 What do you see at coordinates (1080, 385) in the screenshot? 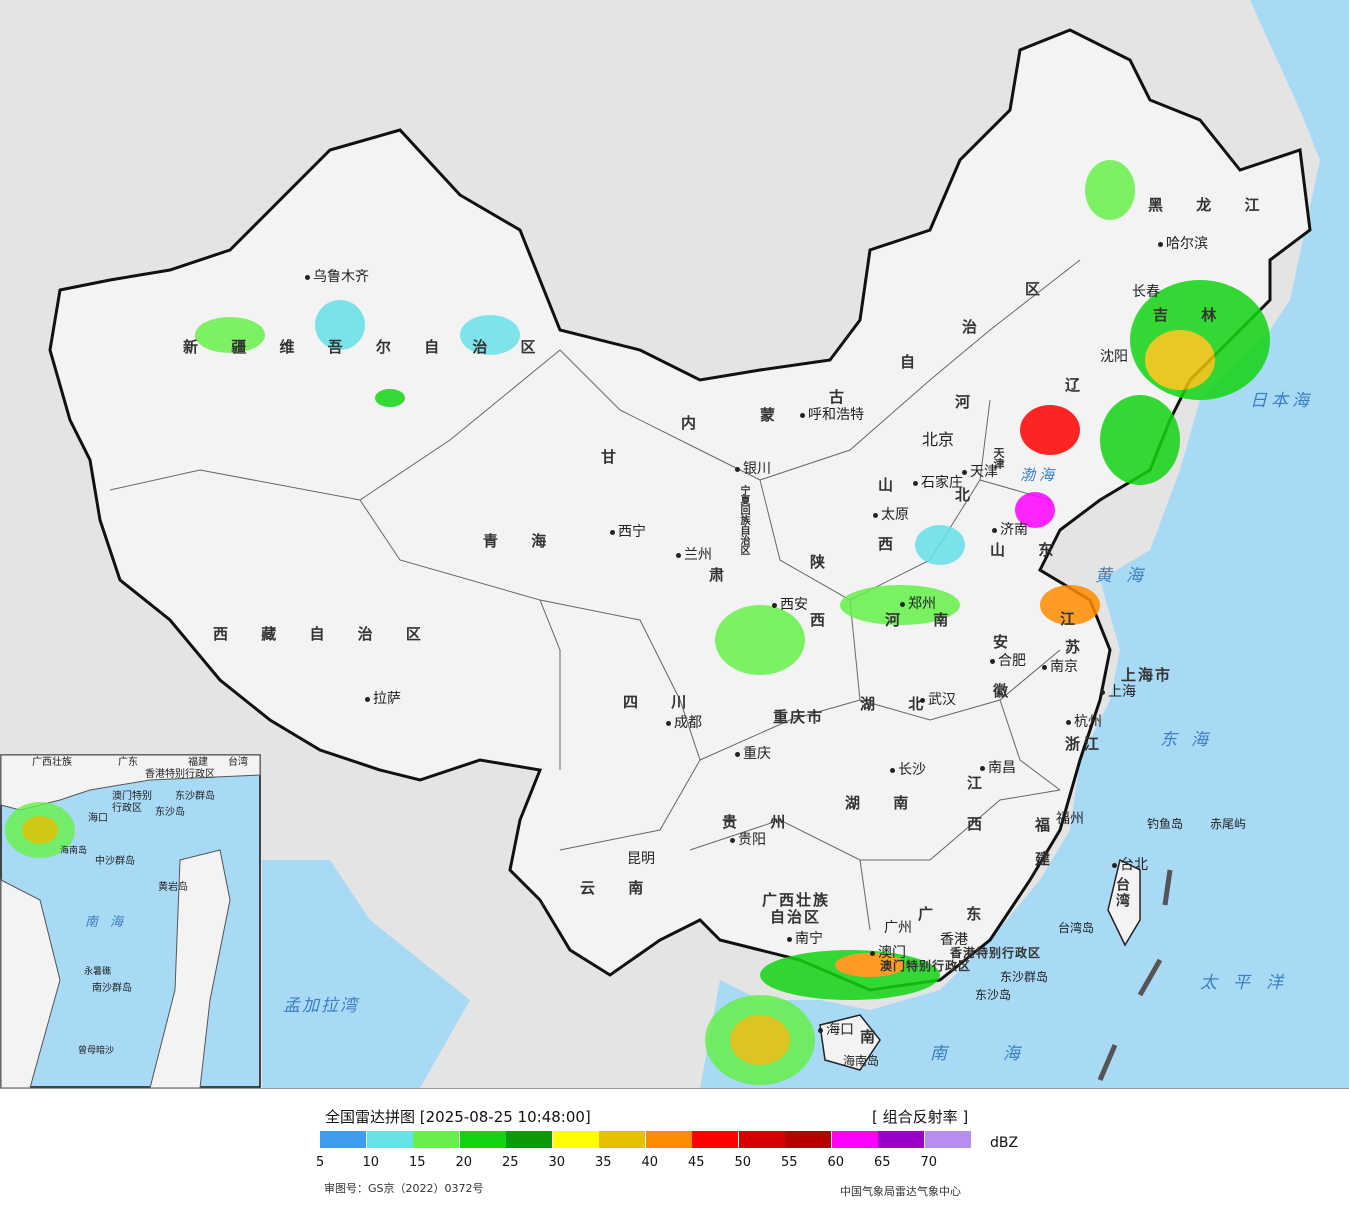
I see `label-liaoning: 辽` at bounding box center [1080, 385].